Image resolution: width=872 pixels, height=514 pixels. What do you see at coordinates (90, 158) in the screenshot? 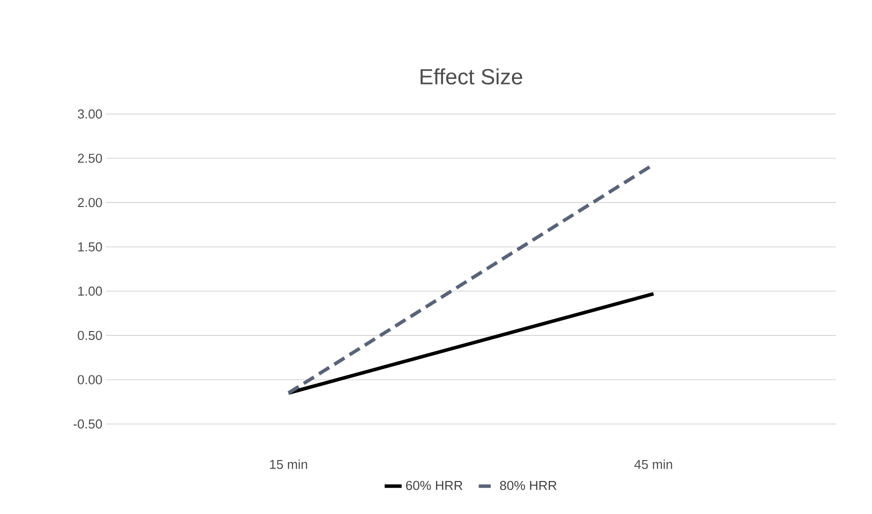
I see `y-tick-label: 2.50` at bounding box center [90, 158].